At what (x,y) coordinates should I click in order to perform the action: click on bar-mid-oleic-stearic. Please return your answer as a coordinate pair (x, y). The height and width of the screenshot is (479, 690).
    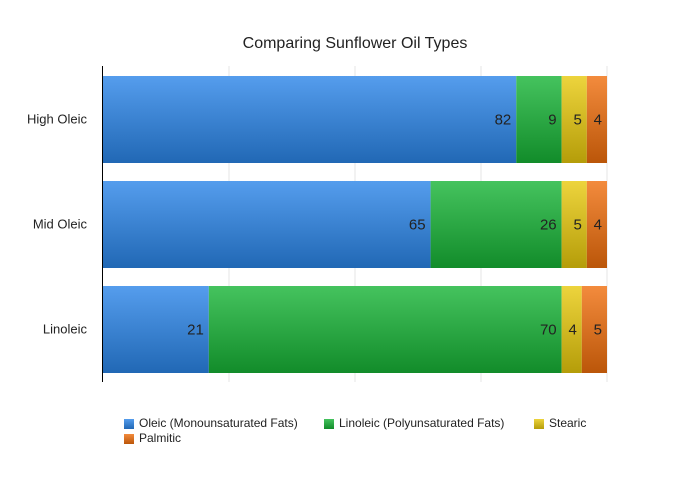
    Looking at the image, I should click on (574, 224).